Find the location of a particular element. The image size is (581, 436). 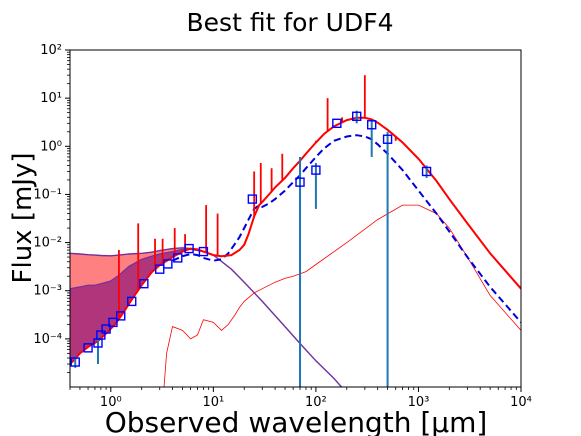

y-axis-label: Flux [mJy] is located at coordinates (23, 218).